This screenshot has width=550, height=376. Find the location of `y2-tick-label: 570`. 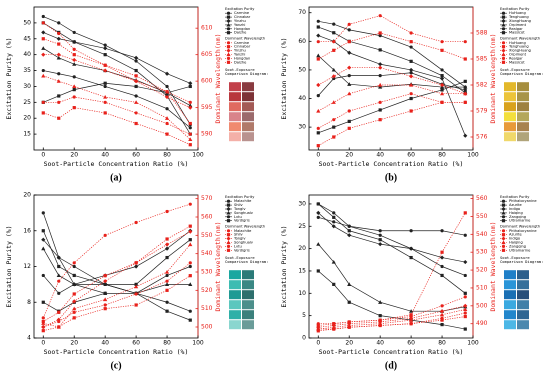

y2-tick-label: 570 is located at coordinates (207, 198).